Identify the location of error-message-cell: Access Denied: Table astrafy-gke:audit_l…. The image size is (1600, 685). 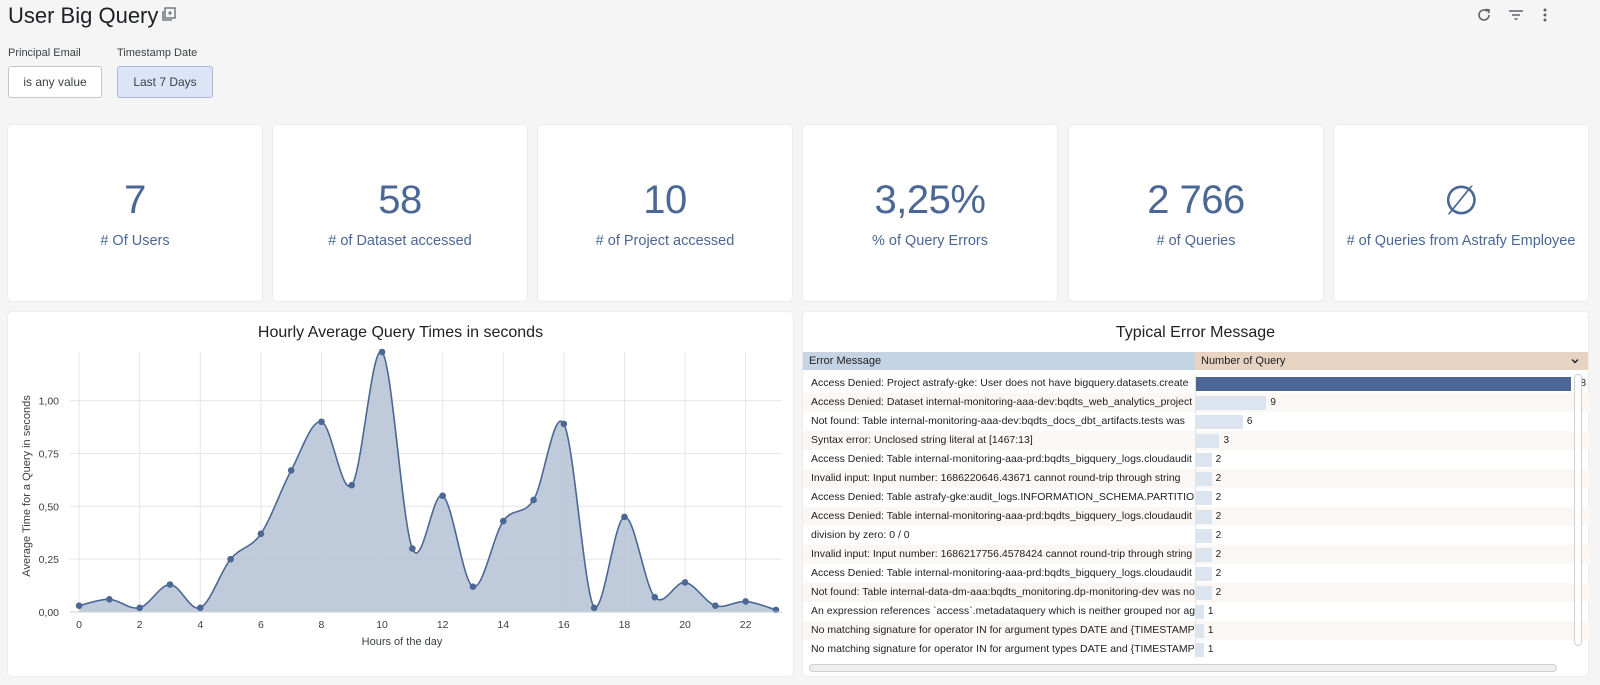
(1003, 497).